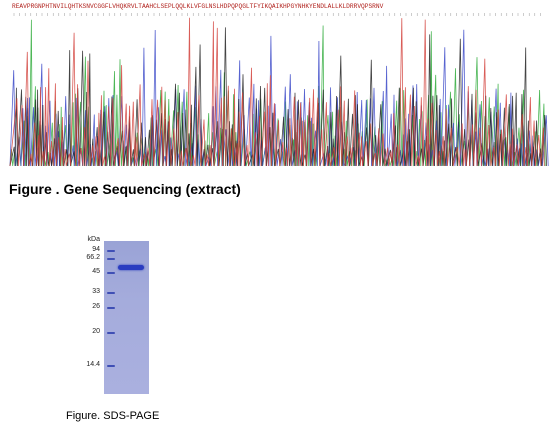  Describe the element at coordinates (96, 291) in the screenshot. I see `marker-label-33: 33` at that location.